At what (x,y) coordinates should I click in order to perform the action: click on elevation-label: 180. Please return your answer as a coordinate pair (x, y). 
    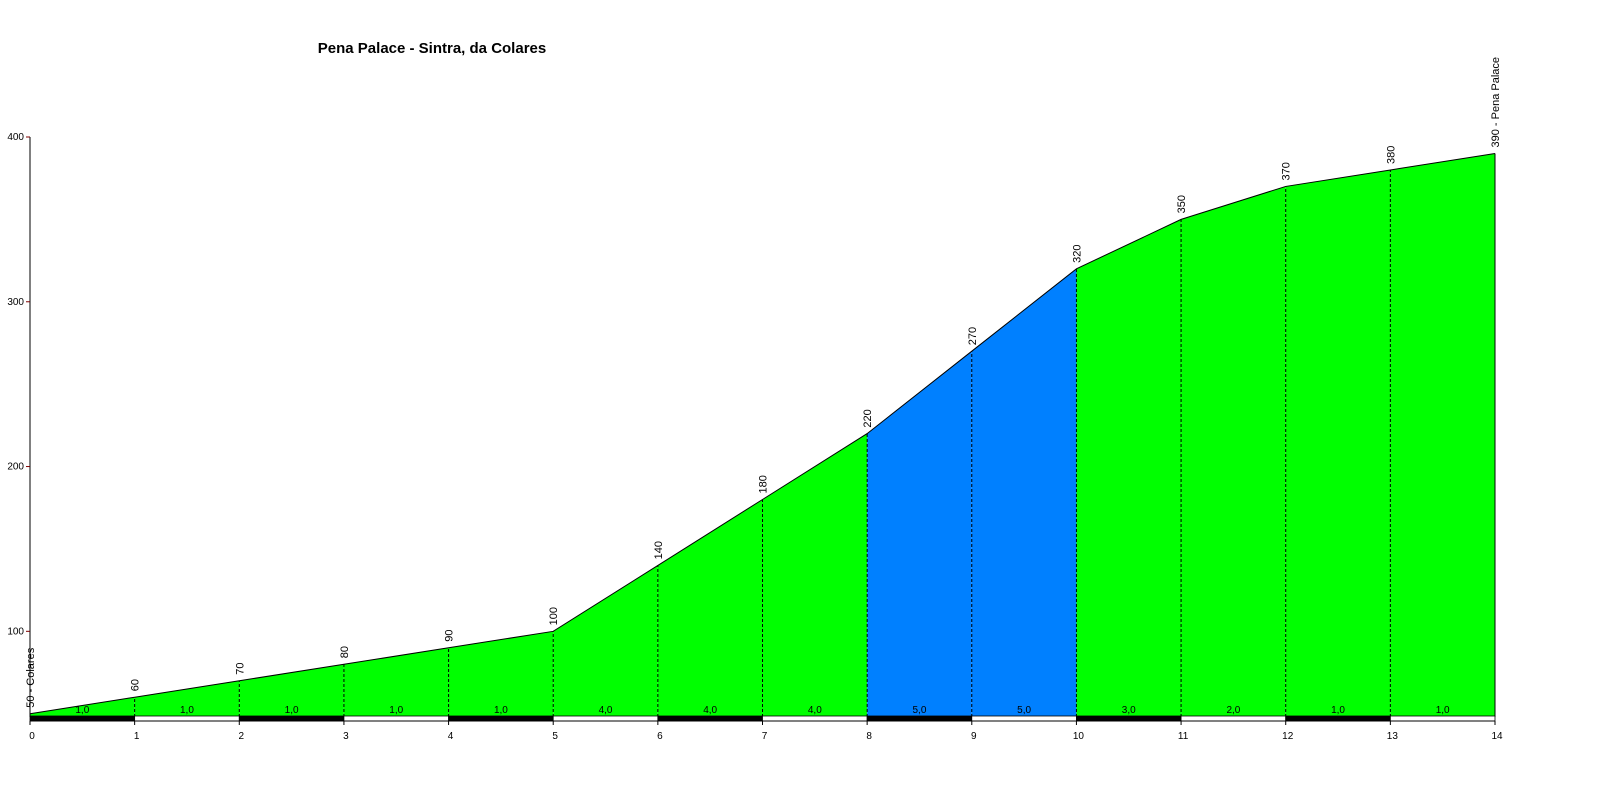
    Looking at the image, I should click on (764, 484).